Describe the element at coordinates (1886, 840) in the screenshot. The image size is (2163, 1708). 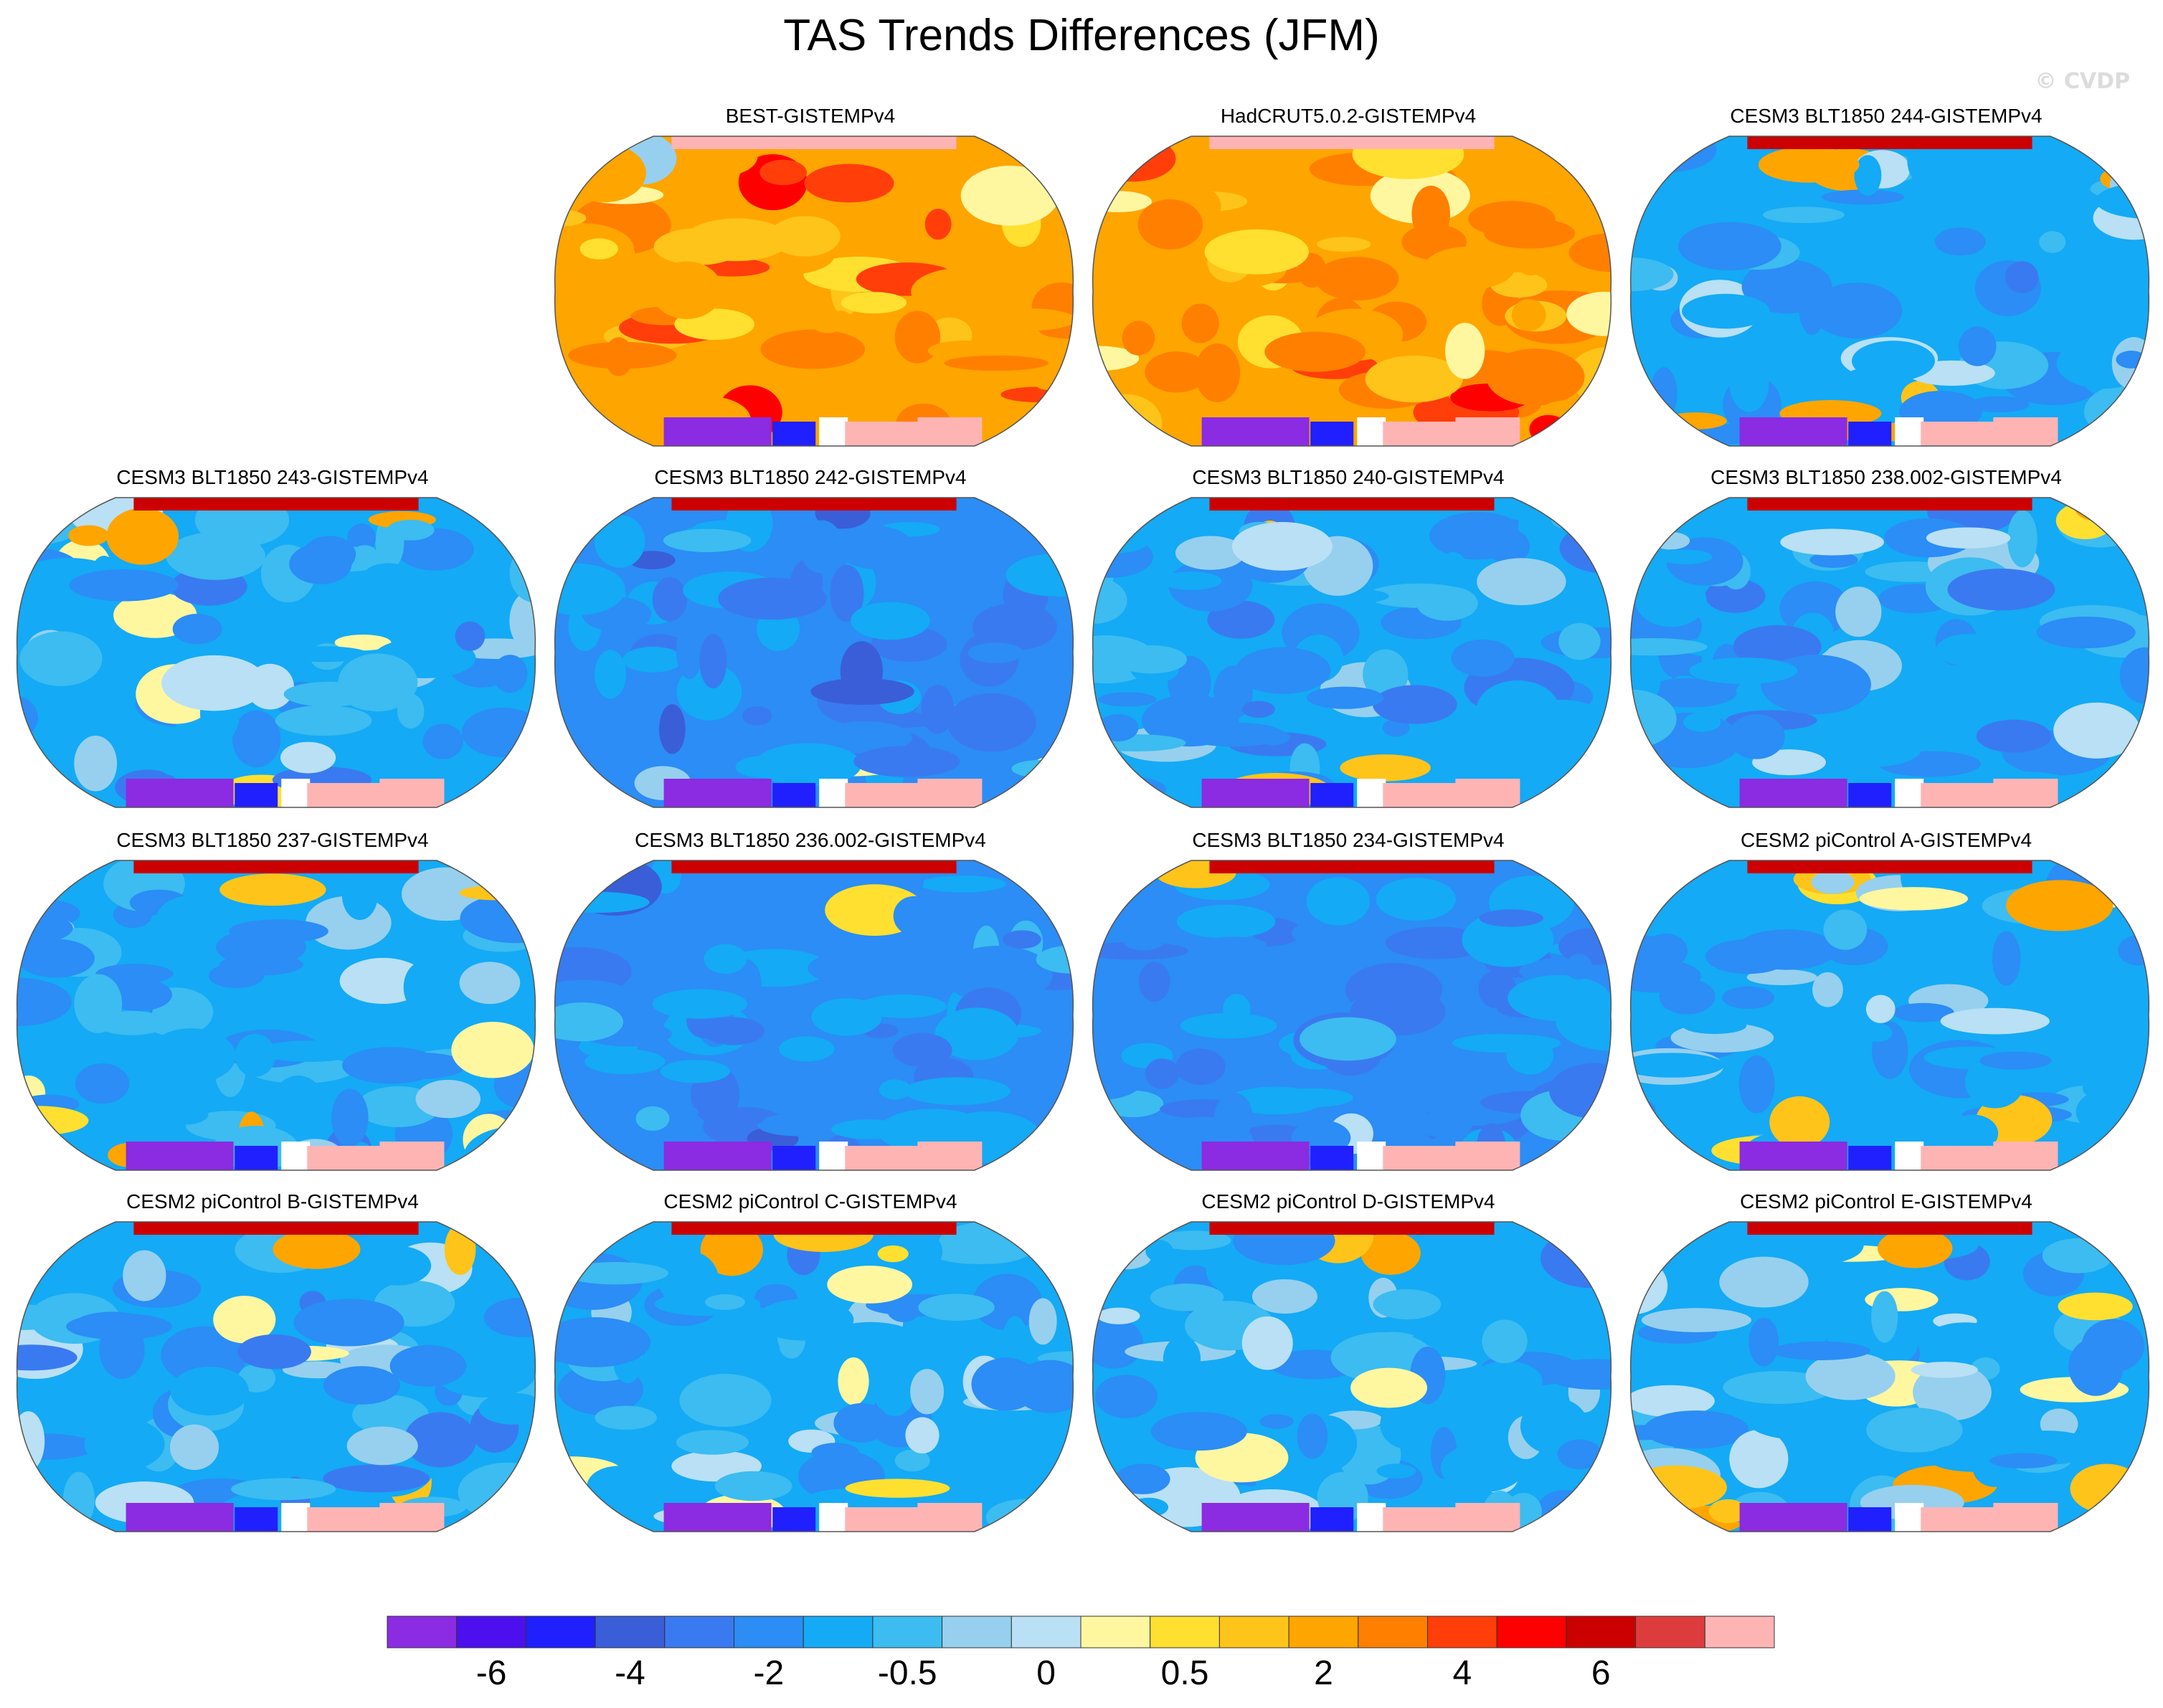
I see `panel-title: CESM2 piControl A-GISTEMPv4` at that location.